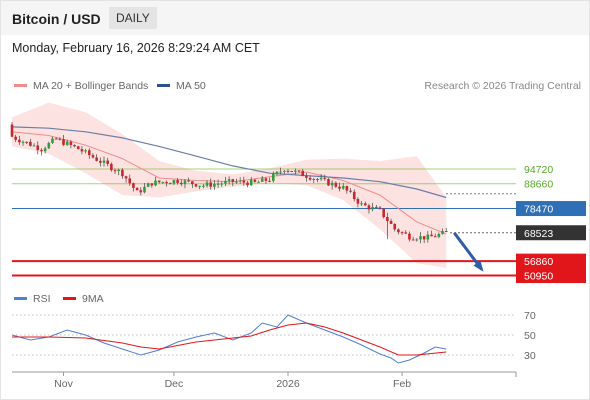 The height and width of the screenshot is (400, 590). I want to click on price-label-88660: 88660, so click(538, 185).